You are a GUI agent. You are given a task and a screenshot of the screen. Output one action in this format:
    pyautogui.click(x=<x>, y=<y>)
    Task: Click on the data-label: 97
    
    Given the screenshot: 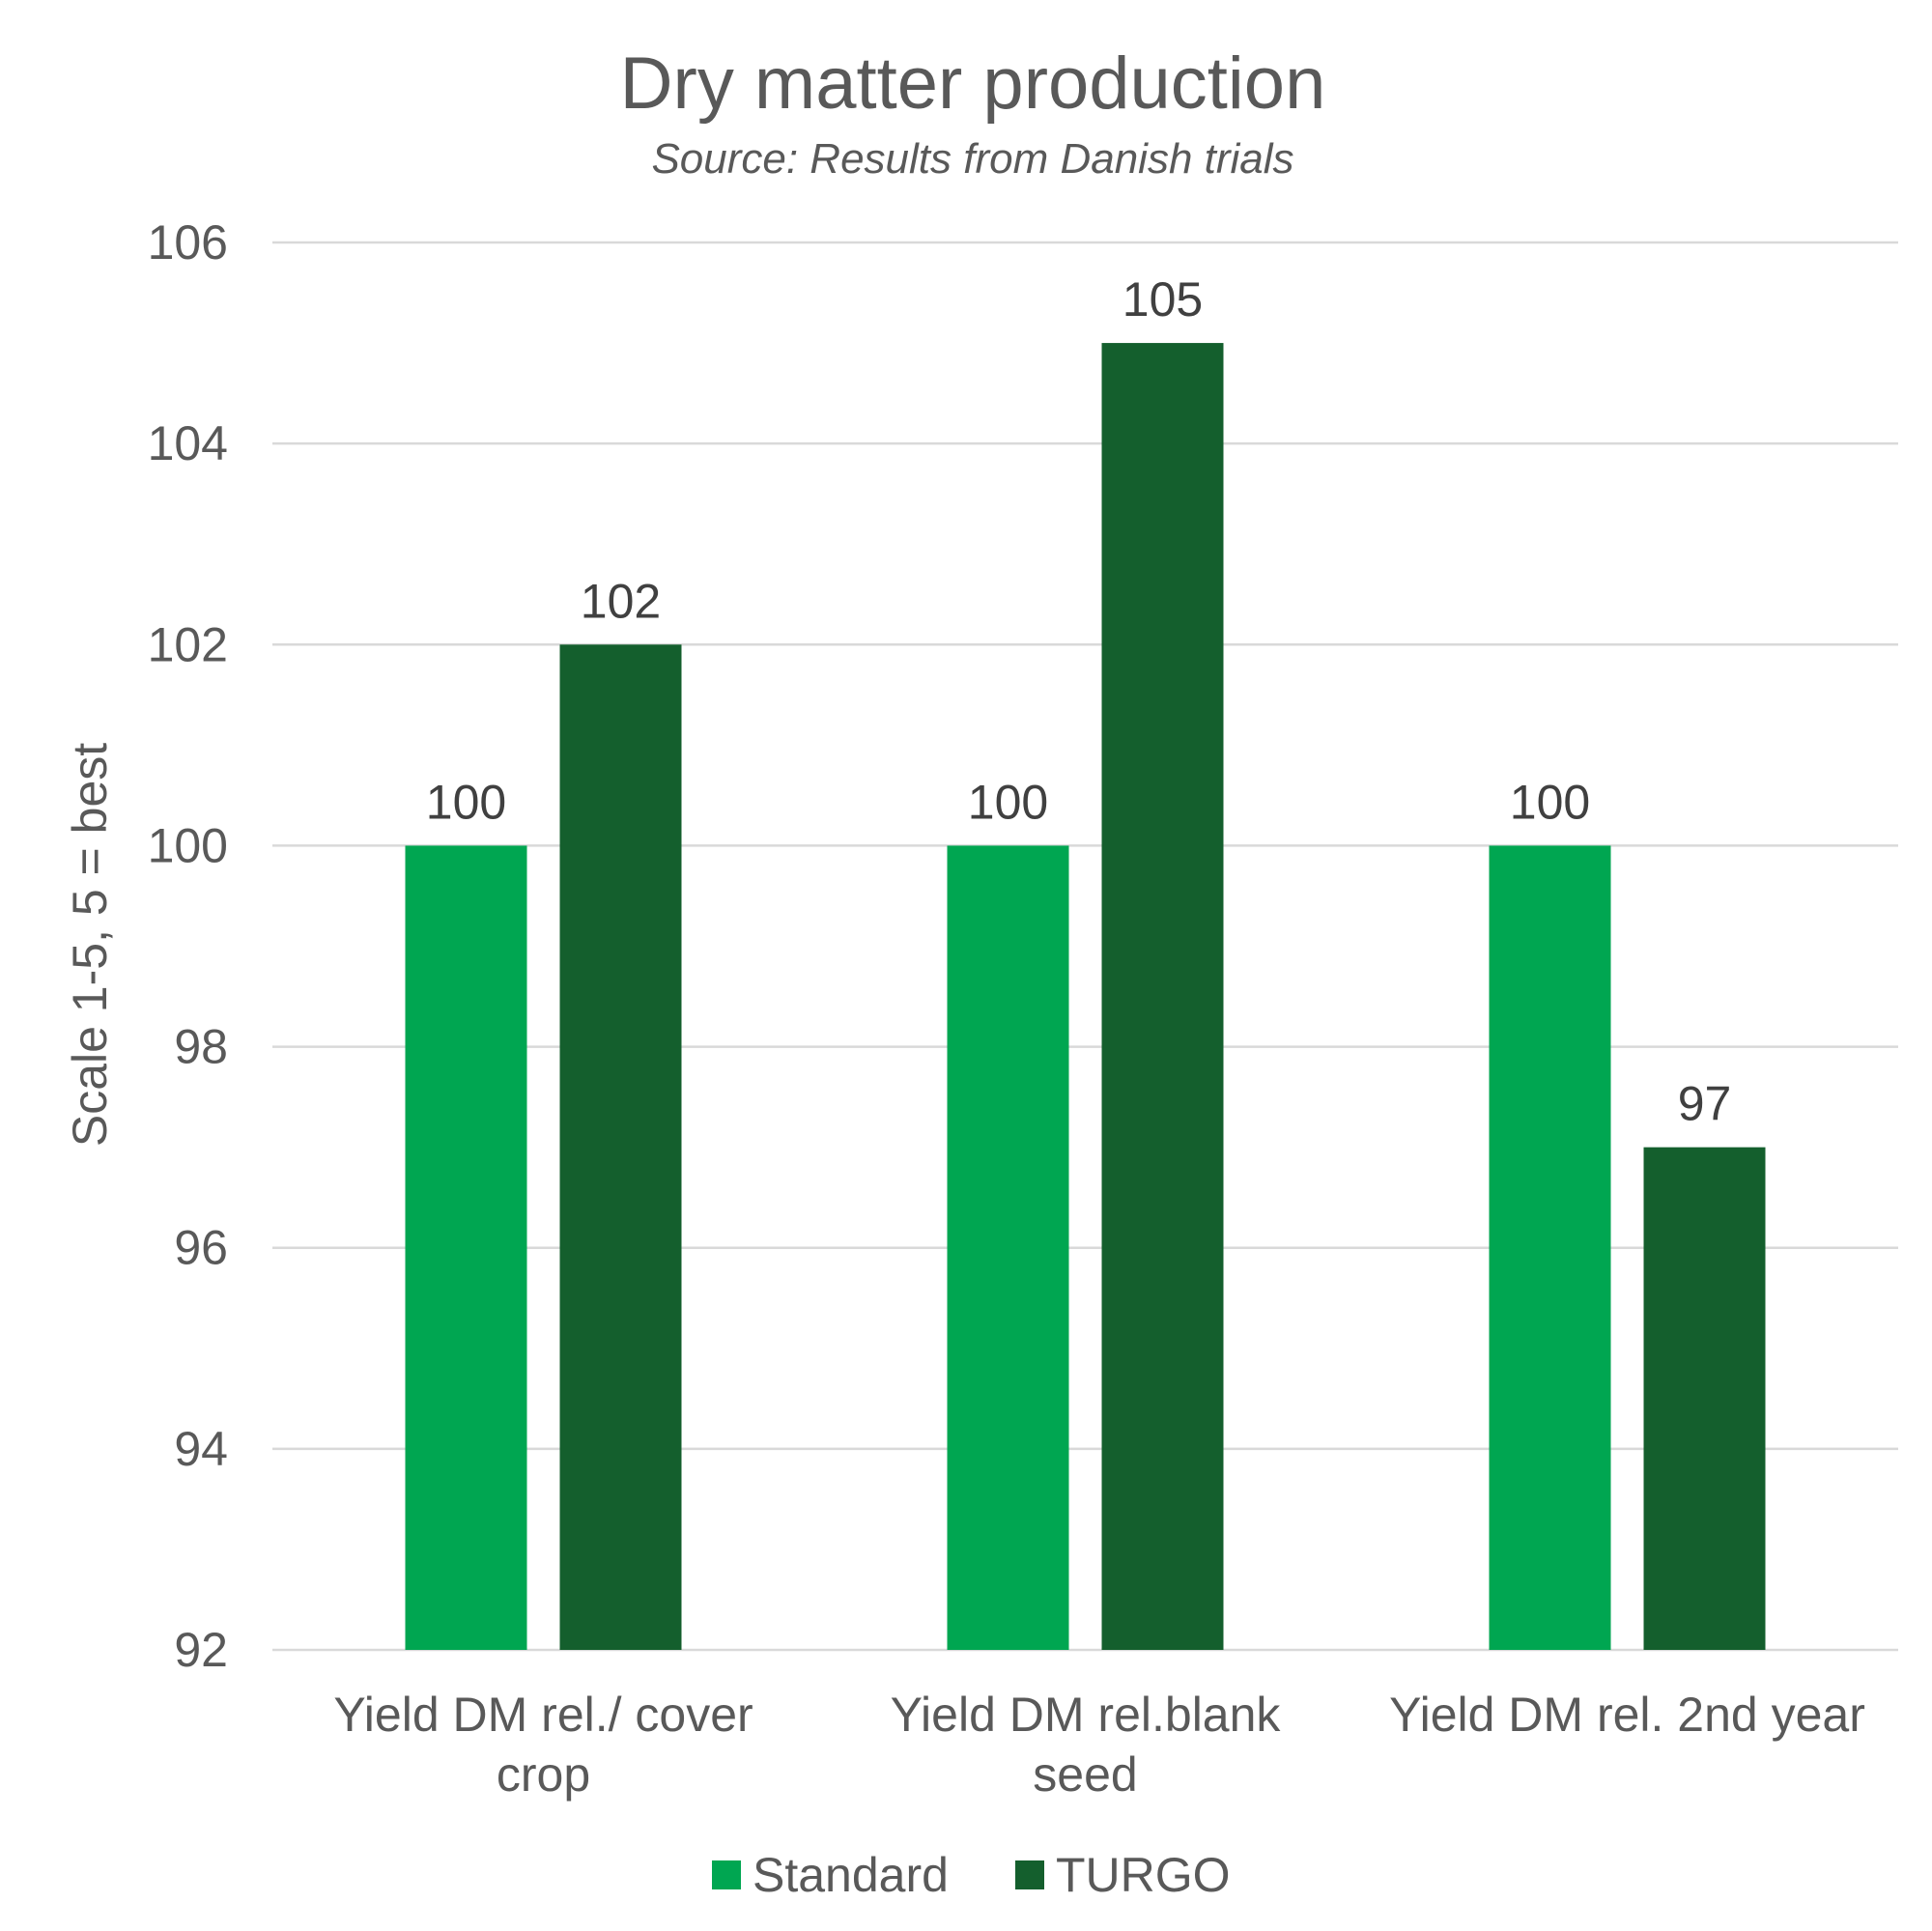 What is the action you would take?
    pyautogui.click(x=1705, y=1104)
    